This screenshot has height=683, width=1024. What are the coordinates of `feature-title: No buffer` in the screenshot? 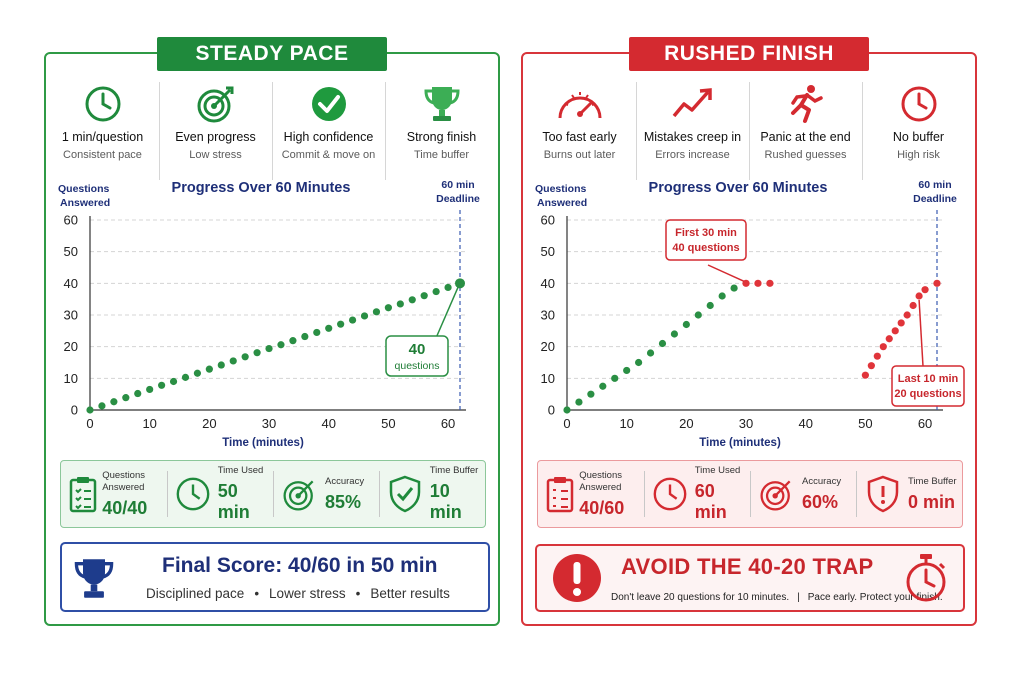 It's located at (918, 137).